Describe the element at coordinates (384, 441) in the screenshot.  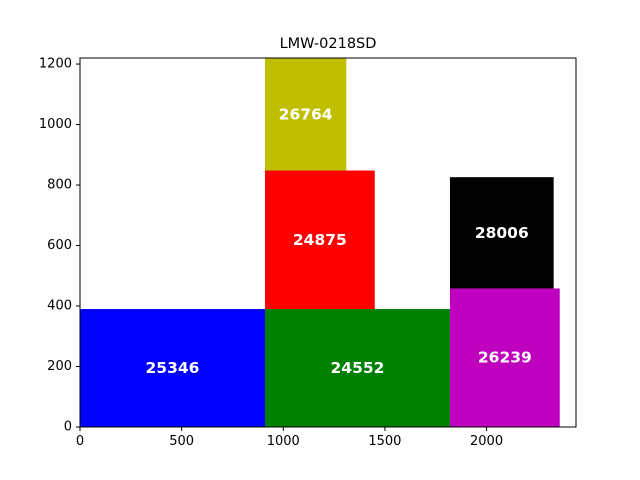
I see `x-tick-label: 1500` at that location.